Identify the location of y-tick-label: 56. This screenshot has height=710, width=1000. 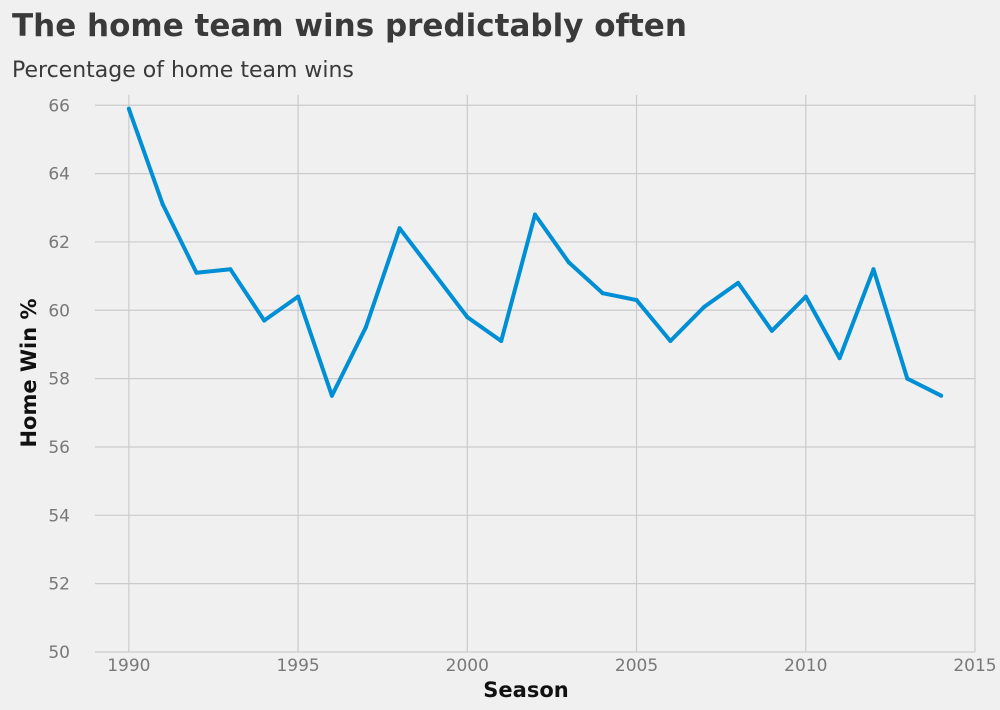
(59, 448).